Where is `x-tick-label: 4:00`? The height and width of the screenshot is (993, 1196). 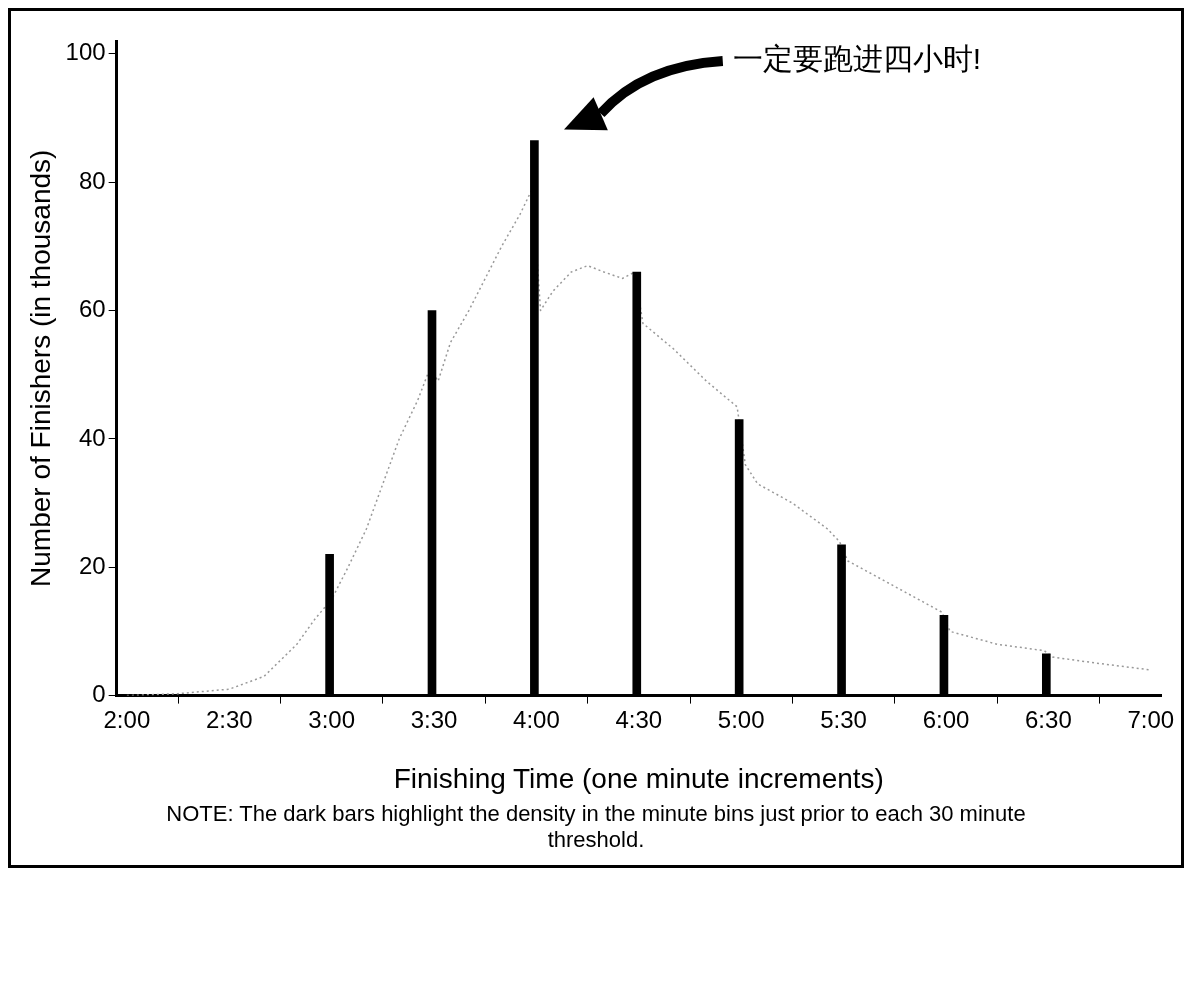 x-tick-label: 4:00 is located at coordinates (536, 719).